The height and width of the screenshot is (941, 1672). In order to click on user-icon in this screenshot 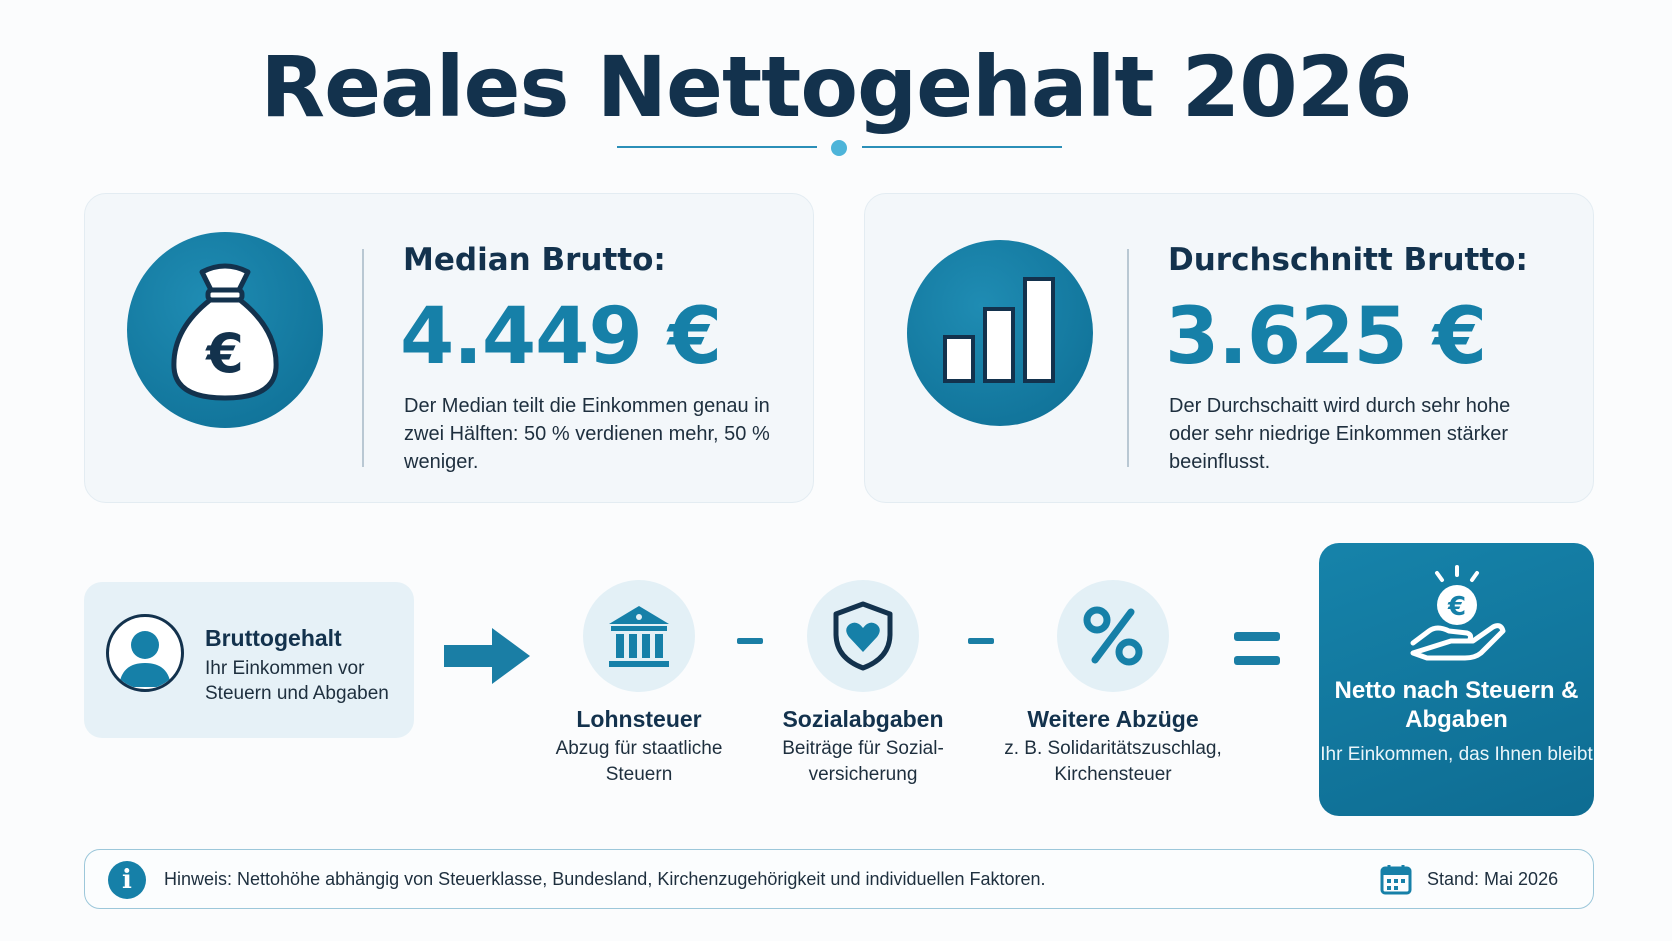, I will do `click(145, 653)`.